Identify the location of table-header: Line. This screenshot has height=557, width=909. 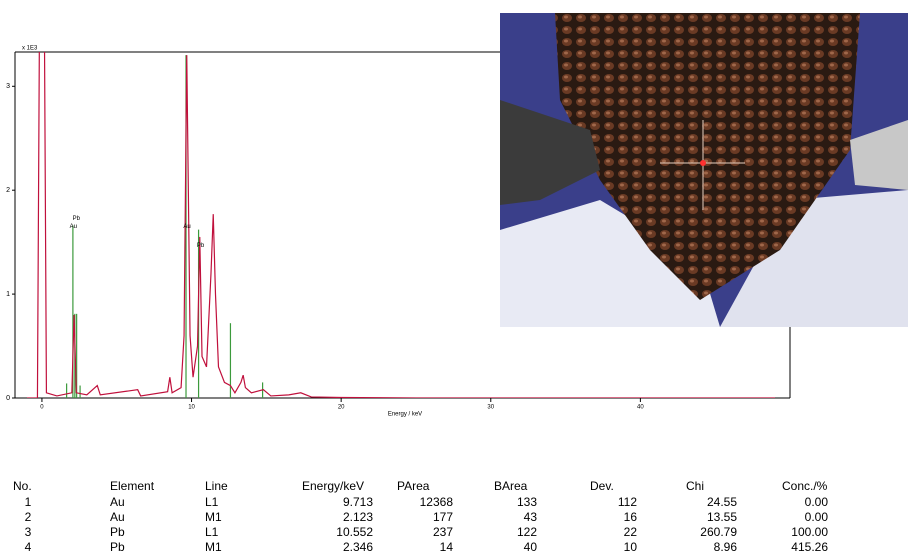
(216, 486).